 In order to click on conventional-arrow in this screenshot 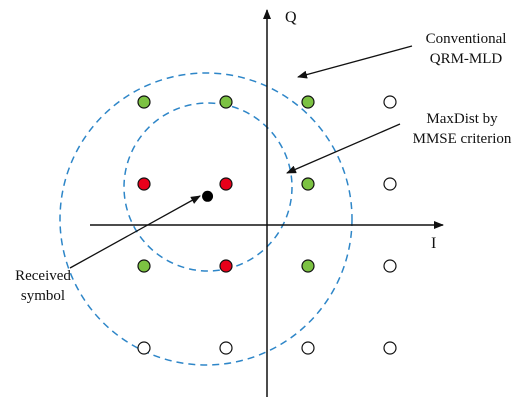, I will do `click(355, 62)`.